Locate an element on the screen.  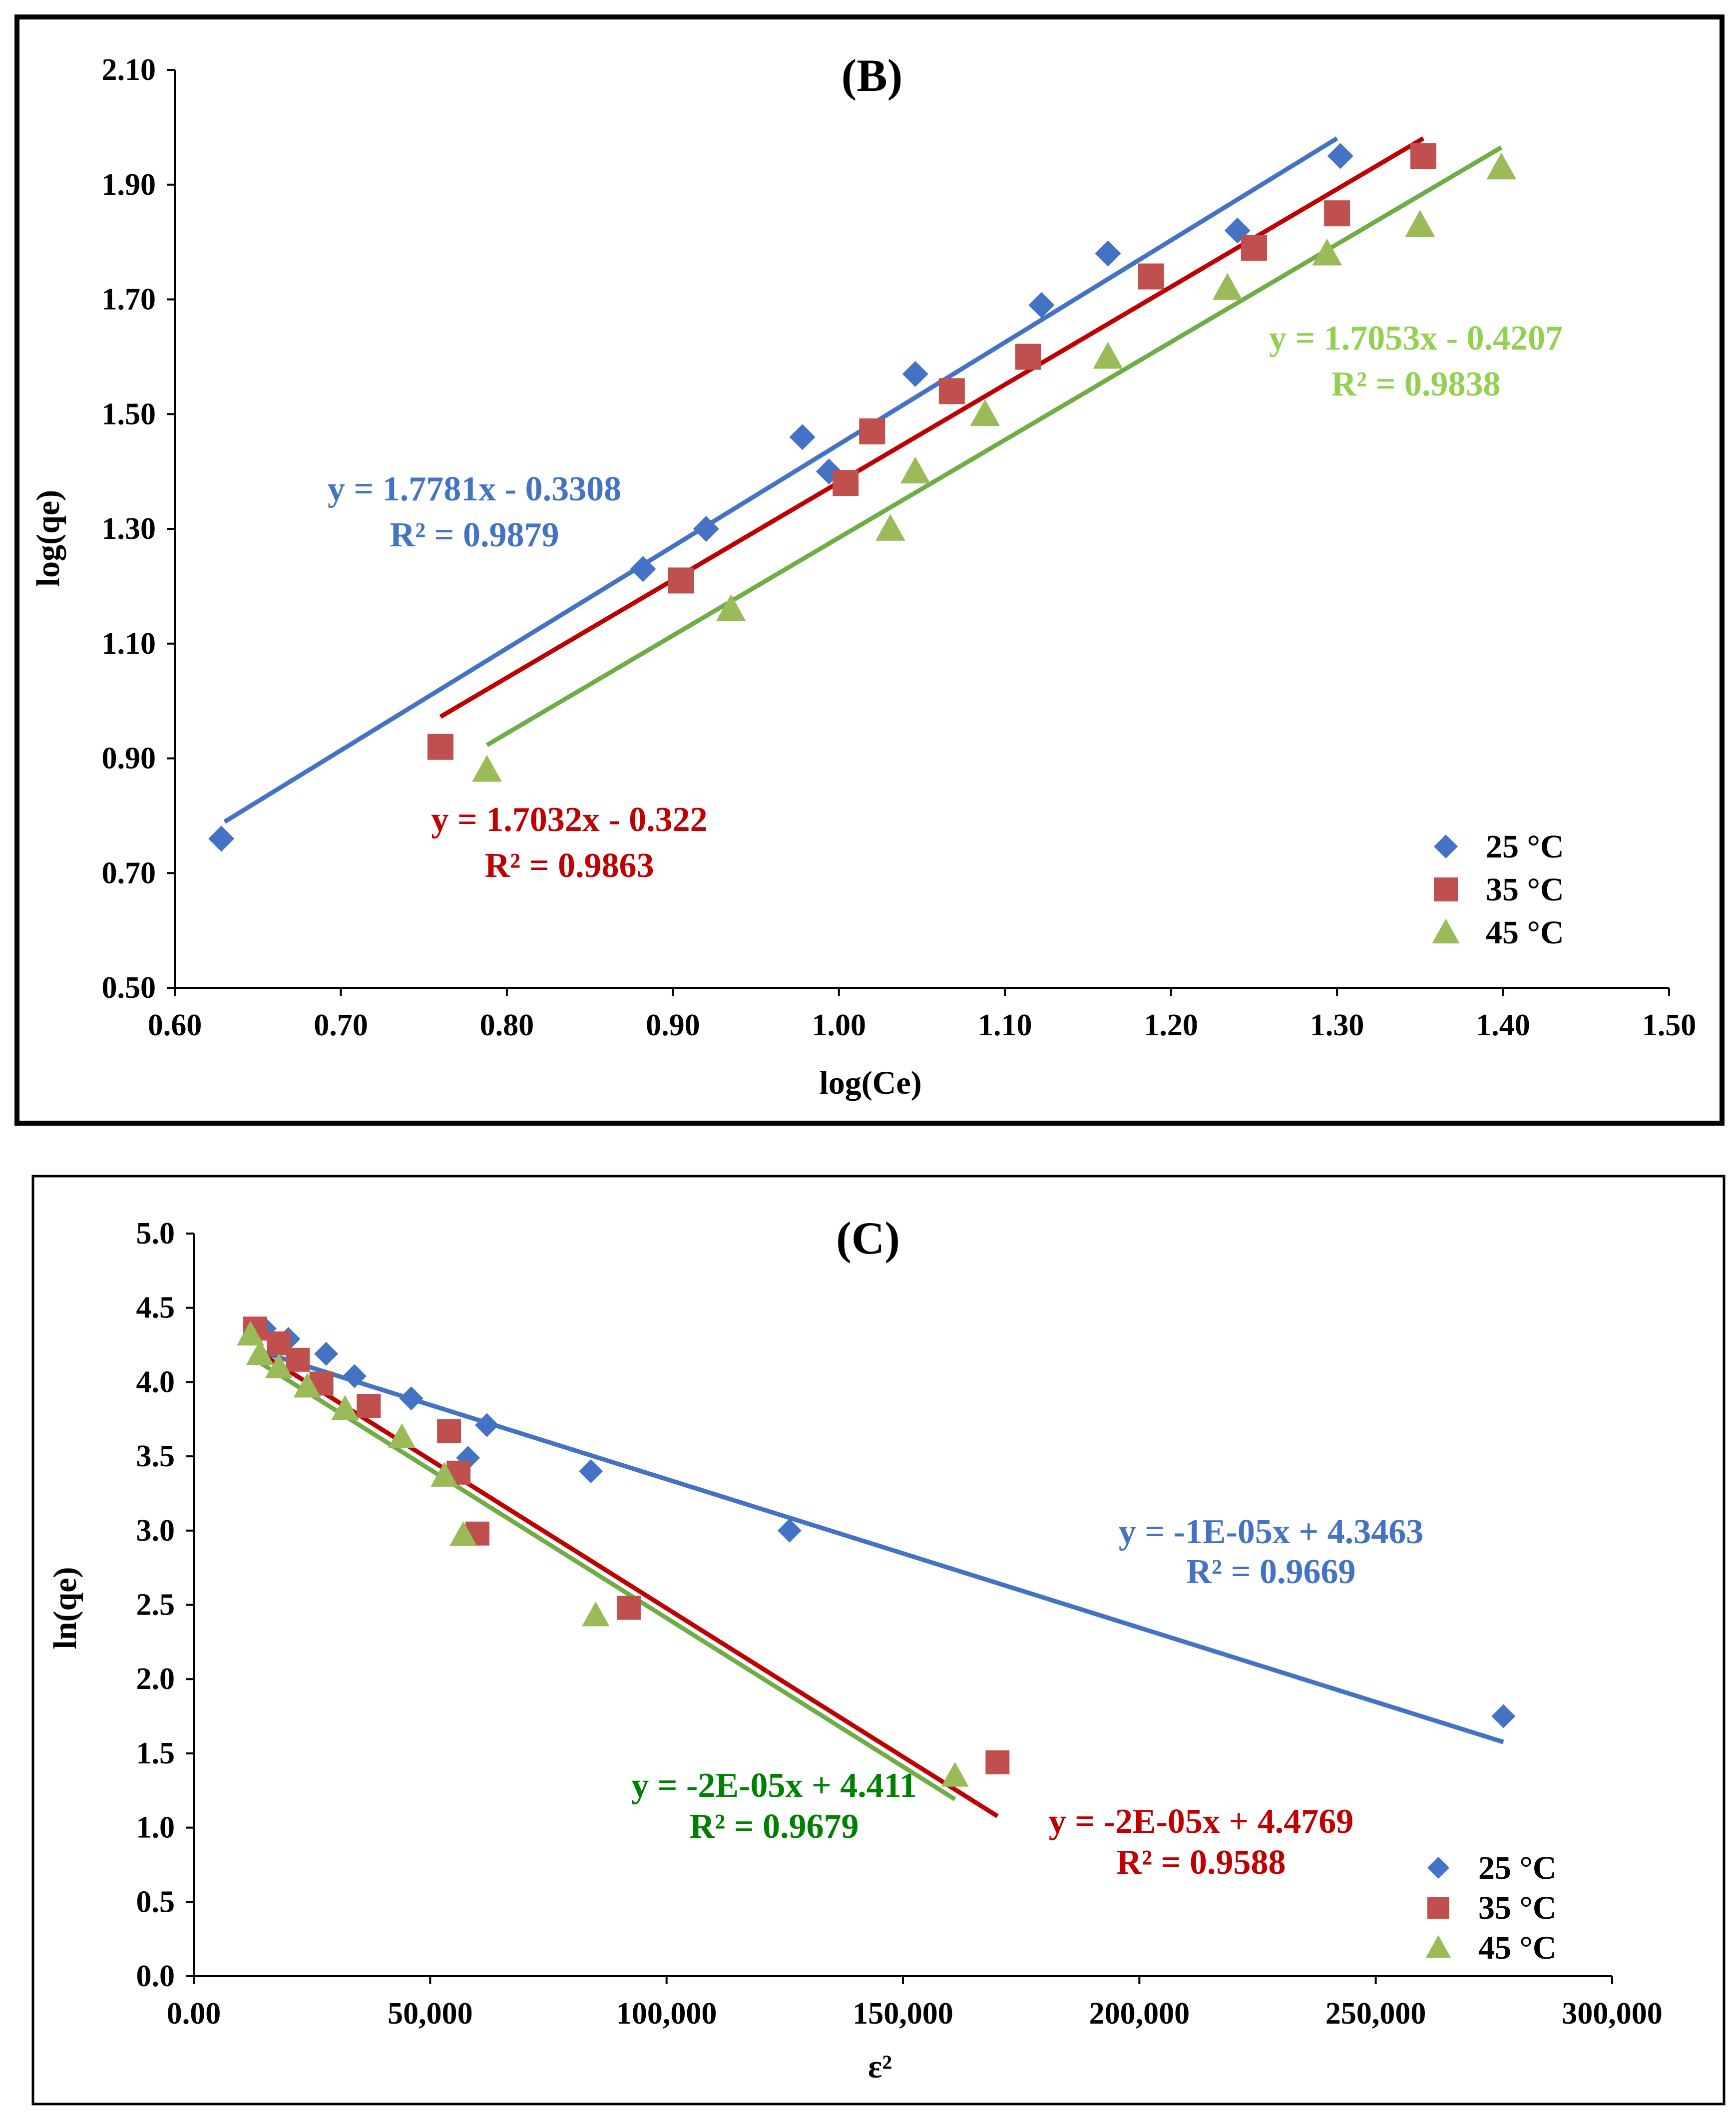
panel-b-y-tick-label: 1.90 is located at coordinates (129, 185).